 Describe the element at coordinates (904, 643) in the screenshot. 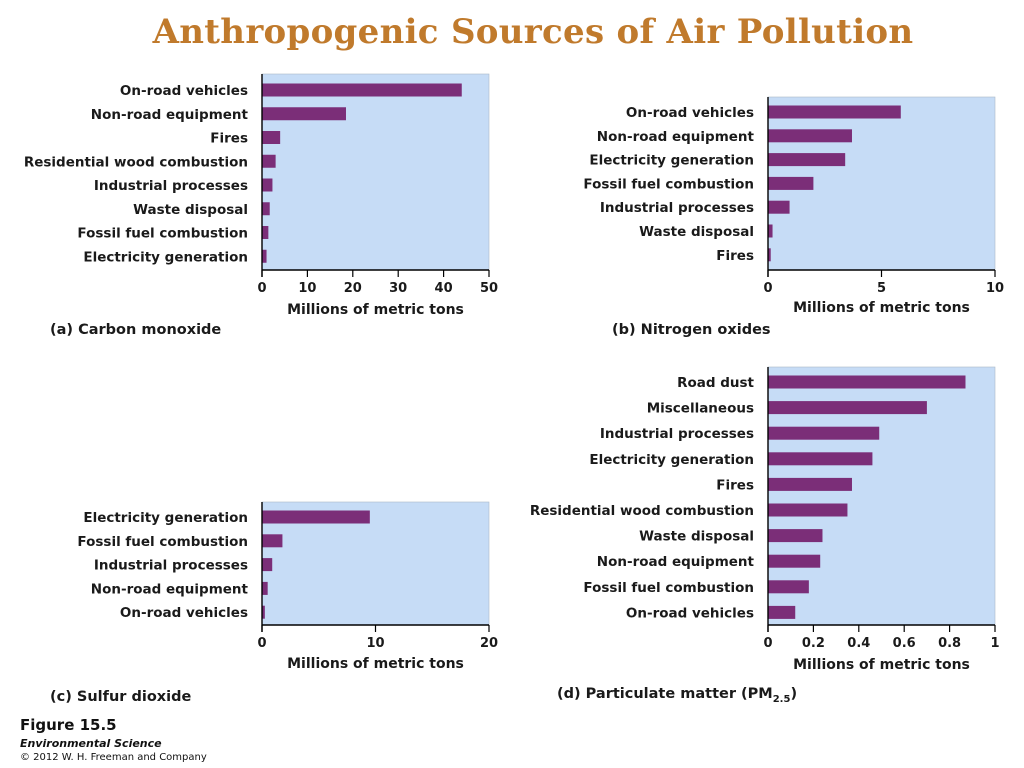

I see `x-tick-label-0-6: 0.6` at that location.